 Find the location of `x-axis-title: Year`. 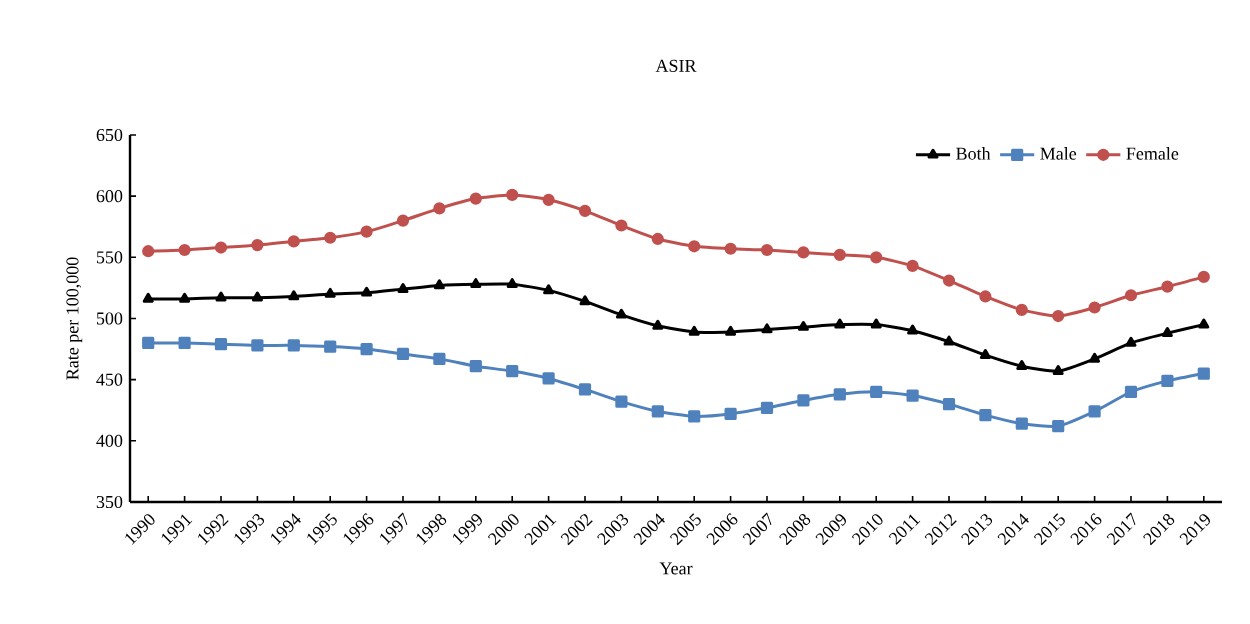

x-axis-title: Year is located at coordinates (676, 568).